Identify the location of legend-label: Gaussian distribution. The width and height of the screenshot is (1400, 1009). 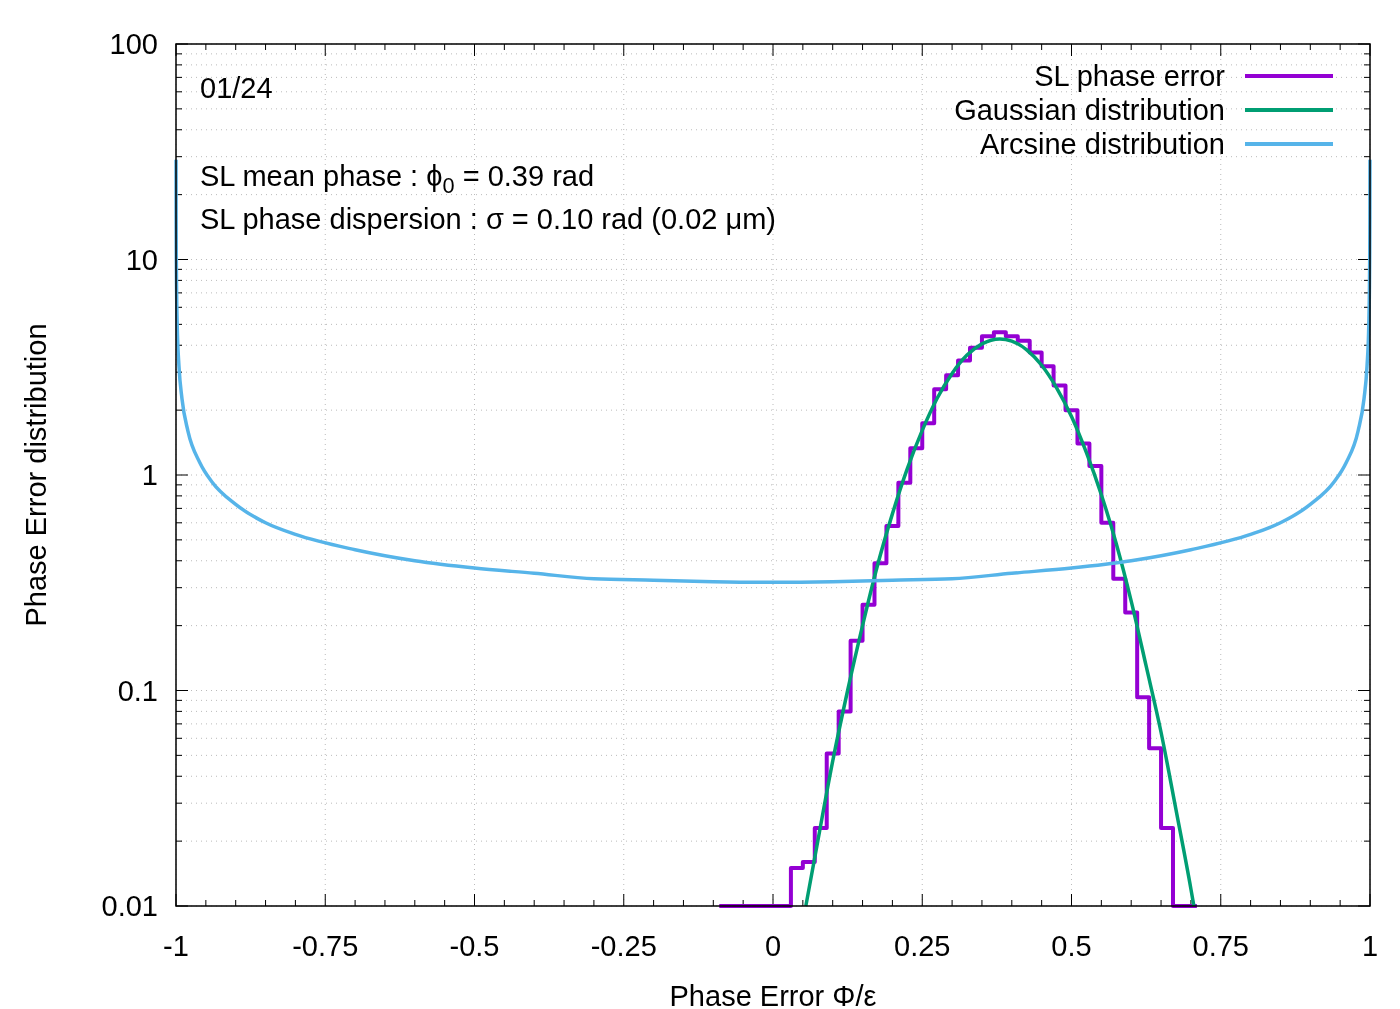
(1089, 110).